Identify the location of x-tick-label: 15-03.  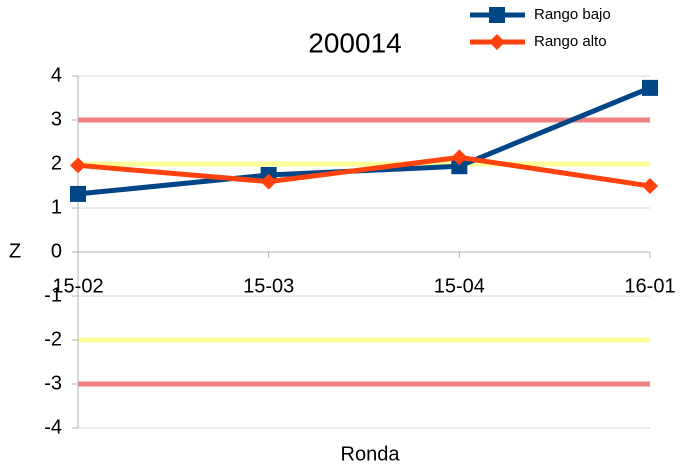
(268, 286).